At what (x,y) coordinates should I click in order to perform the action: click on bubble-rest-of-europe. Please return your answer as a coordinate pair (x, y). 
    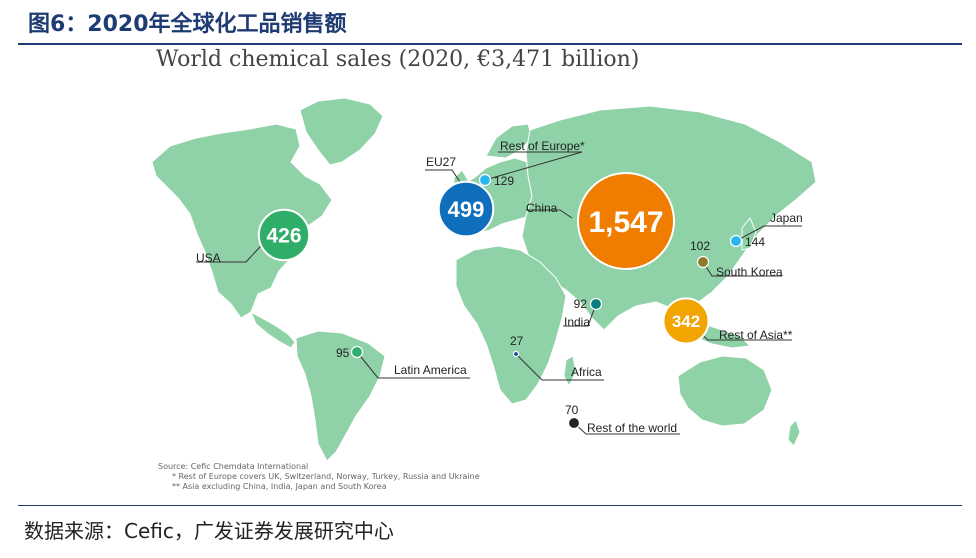
    Looking at the image, I should click on (485, 180).